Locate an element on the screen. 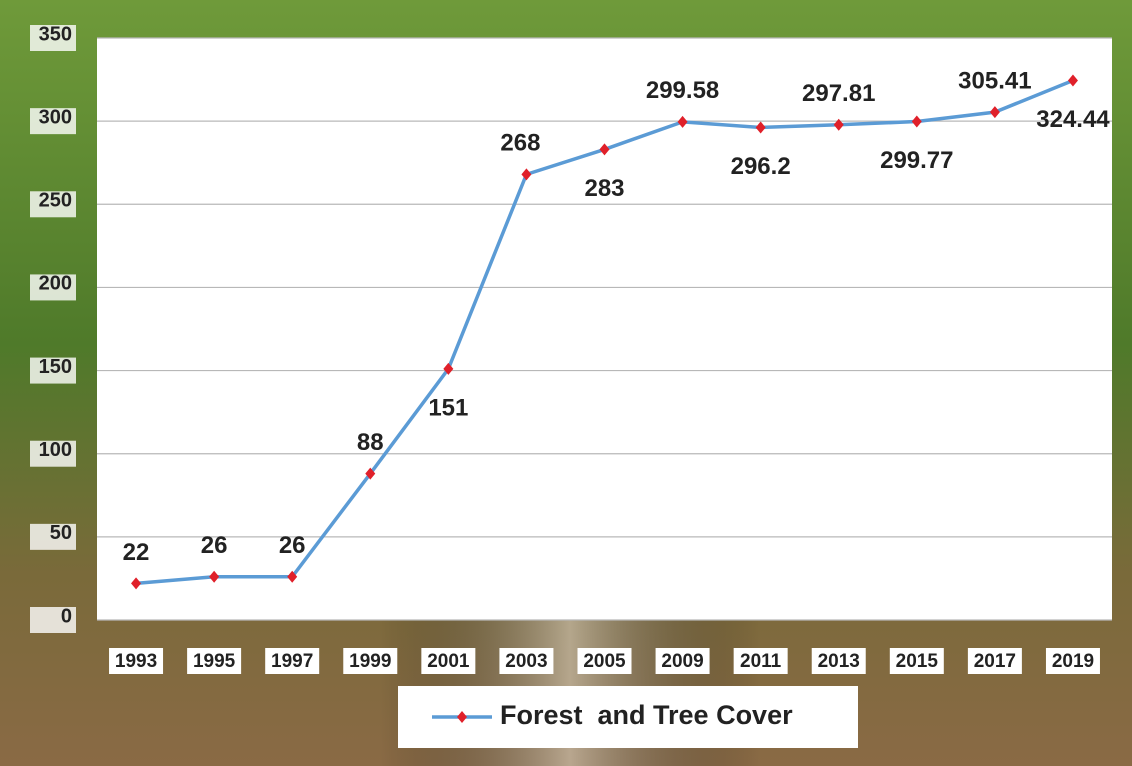 The height and width of the screenshot is (766, 1132). data-label: 283 is located at coordinates (604, 188).